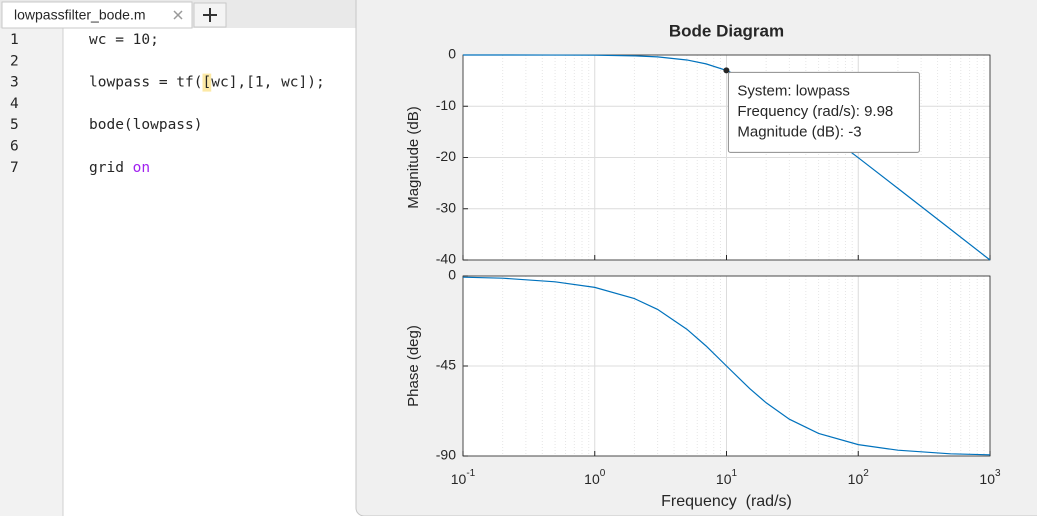  What do you see at coordinates (998, 473) in the screenshot?
I see `x-tick-exponent: 3` at bounding box center [998, 473].